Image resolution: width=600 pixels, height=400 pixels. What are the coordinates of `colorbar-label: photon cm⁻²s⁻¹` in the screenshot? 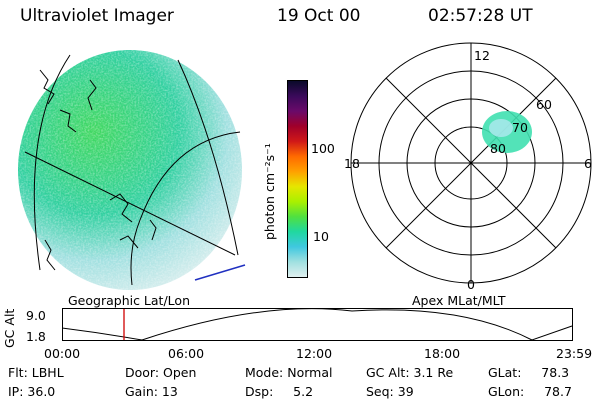 It's located at (269, 191).